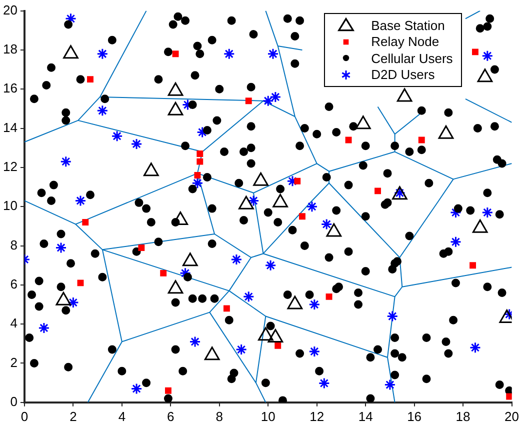 This screenshot has height=430, width=522. What do you see at coordinates (73, 416) in the screenshot?
I see `x-tick-label: 2` at bounding box center [73, 416].